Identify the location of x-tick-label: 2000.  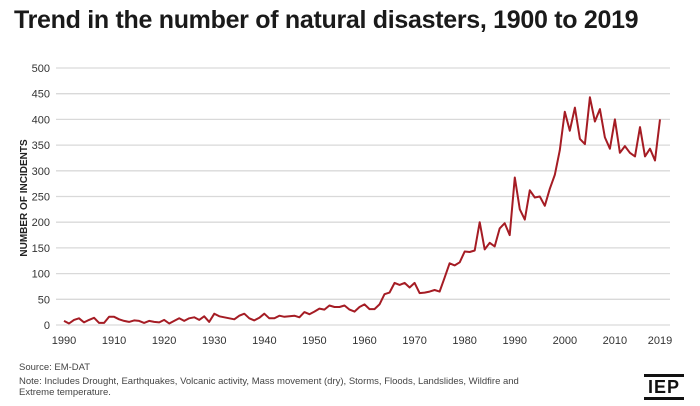
(565, 341).